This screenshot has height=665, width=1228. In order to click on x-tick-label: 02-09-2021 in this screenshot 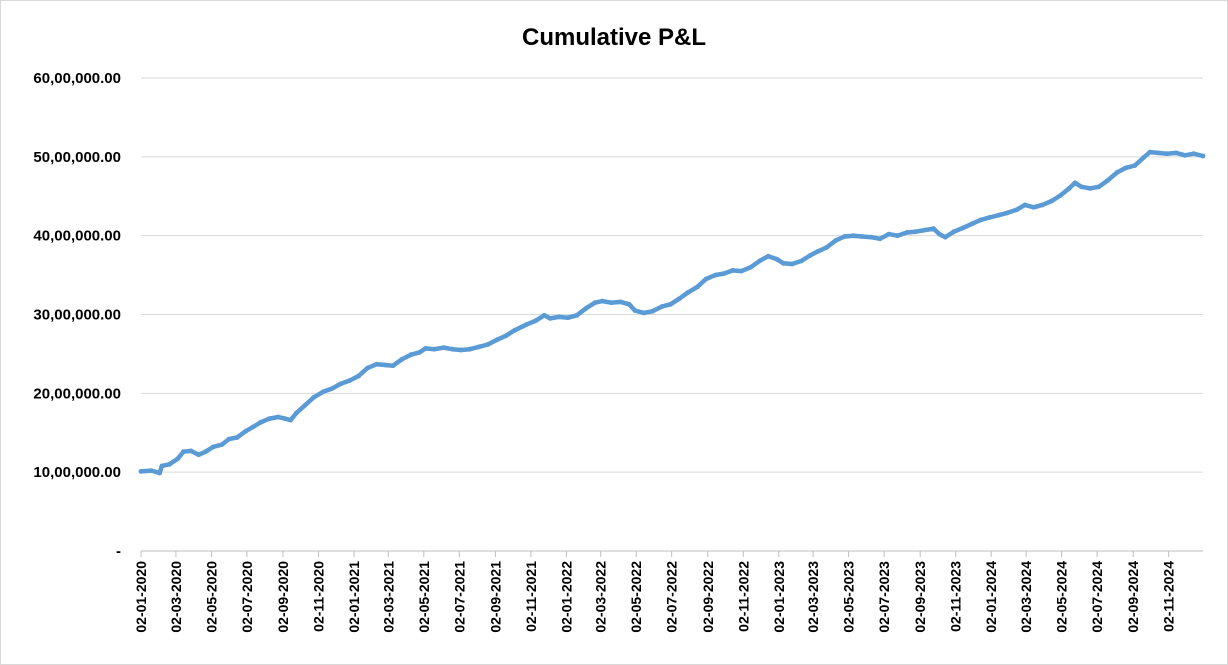, I will do `click(495, 597)`.